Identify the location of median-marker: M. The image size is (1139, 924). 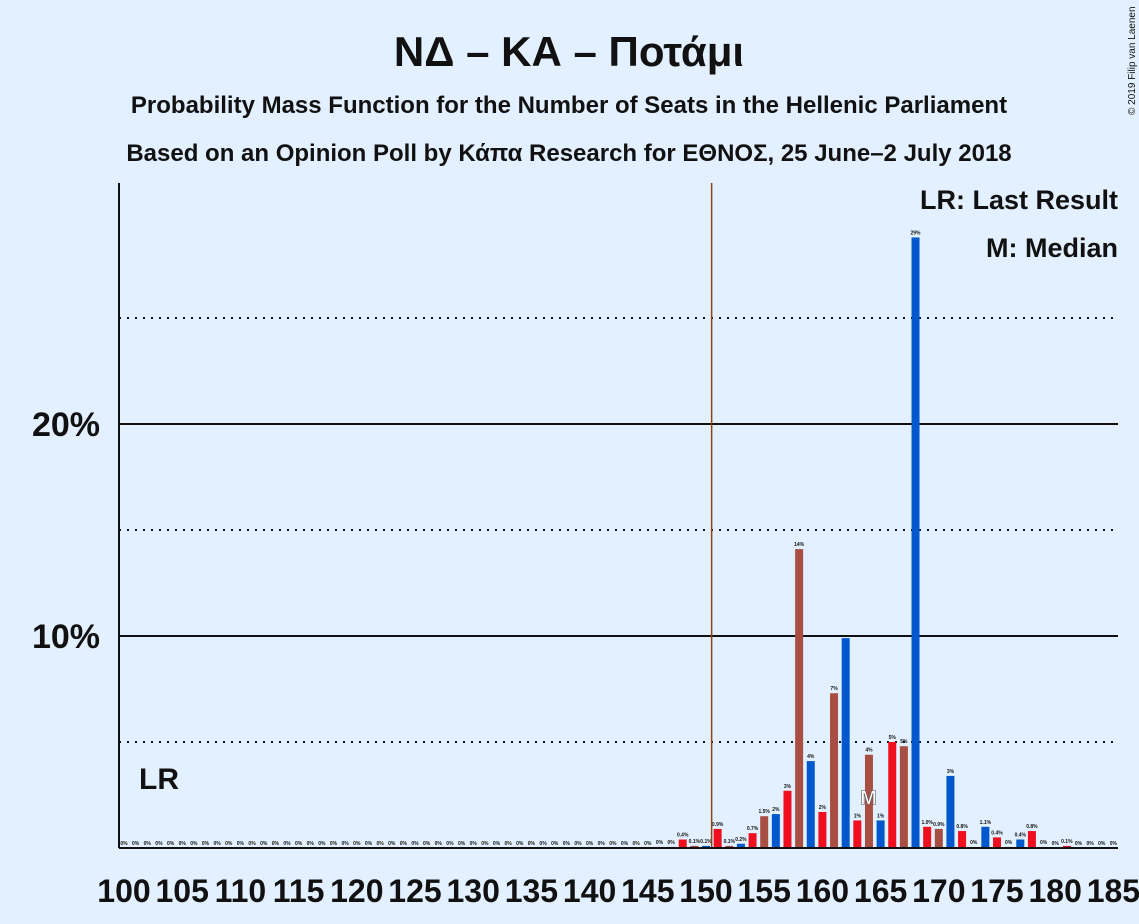
(868, 798).